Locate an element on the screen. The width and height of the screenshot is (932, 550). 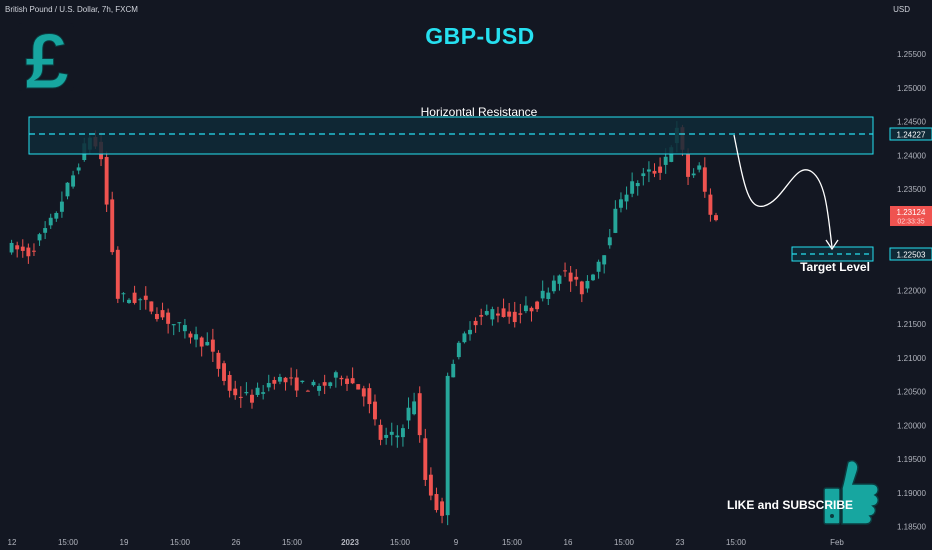
pound-sign-icon: £ is located at coordinates (46, 61).